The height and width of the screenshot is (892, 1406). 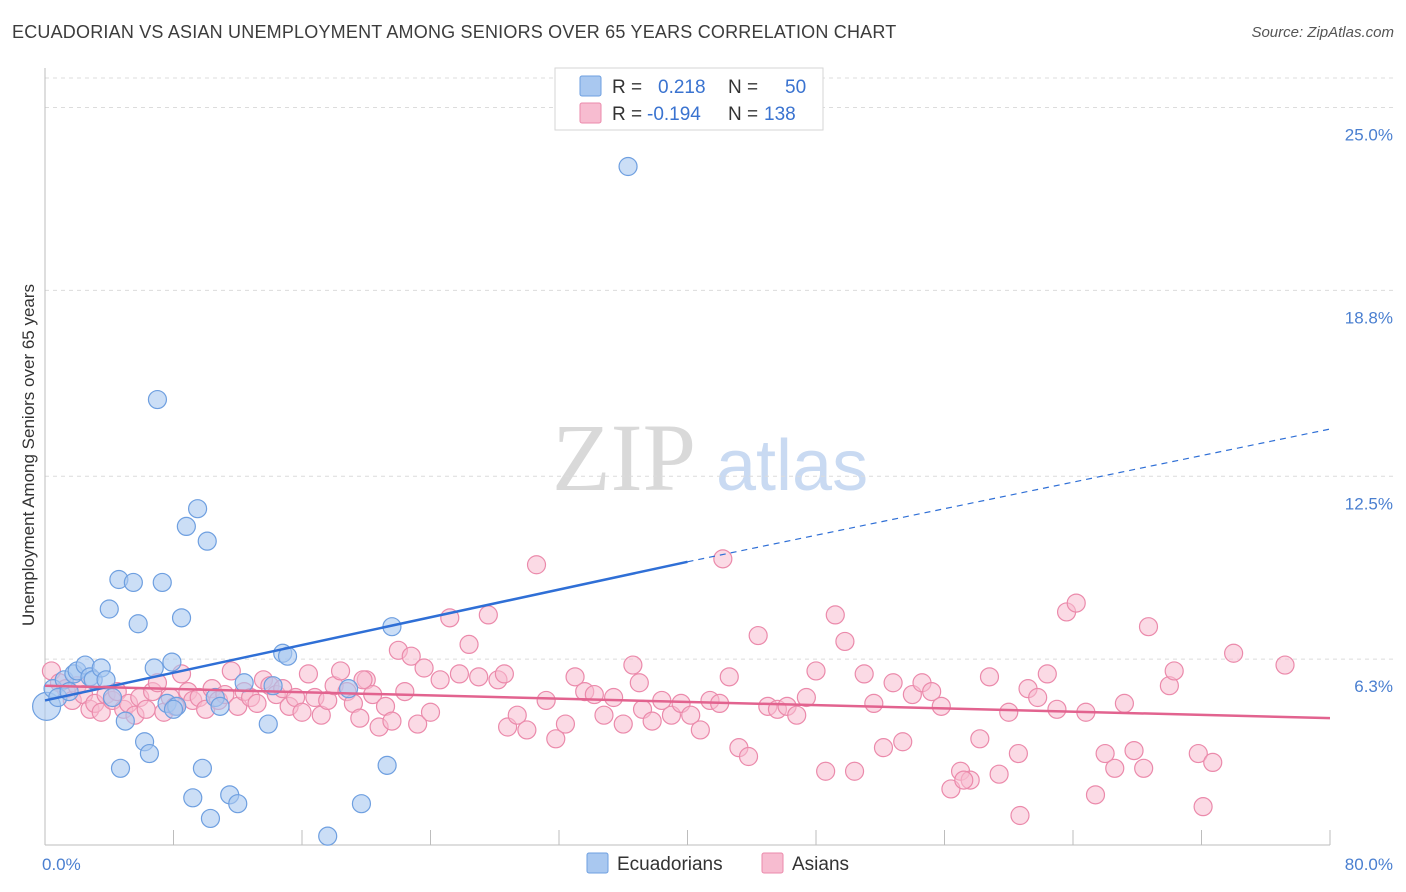 What do you see at coordinates (1373, 686) in the screenshot?
I see `y-tick-label-0: 6.3%` at bounding box center [1373, 686].